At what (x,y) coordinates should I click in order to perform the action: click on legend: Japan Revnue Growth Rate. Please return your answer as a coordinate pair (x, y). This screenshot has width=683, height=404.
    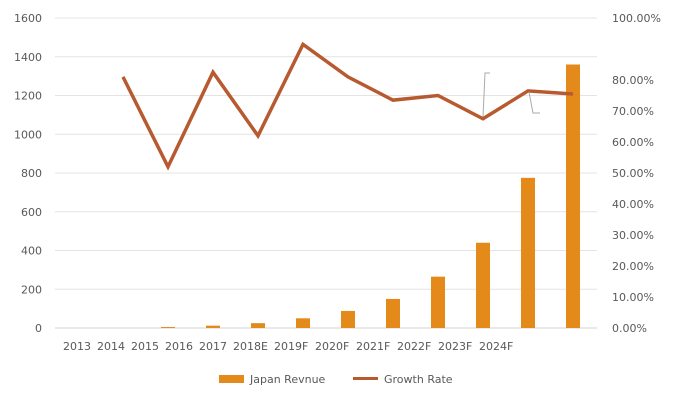
    Looking at the image, I should click on (336, 379).